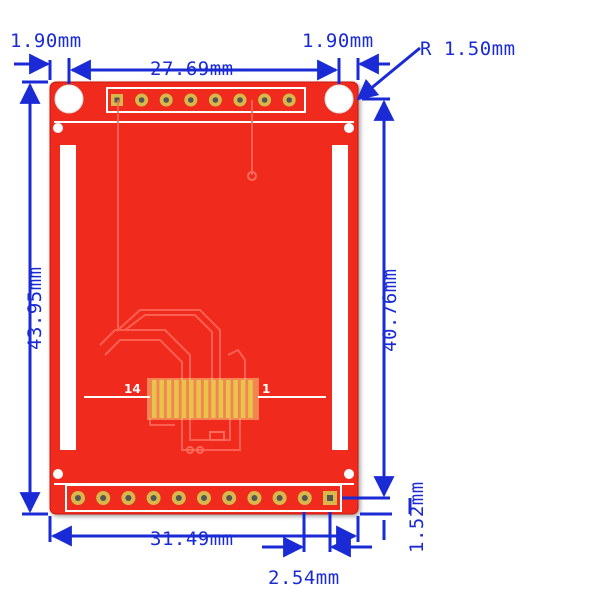  What do you see at coordinates (58, 474) in the screenshot?
I see `small-hole-bl` at bounding box center [58, 474].